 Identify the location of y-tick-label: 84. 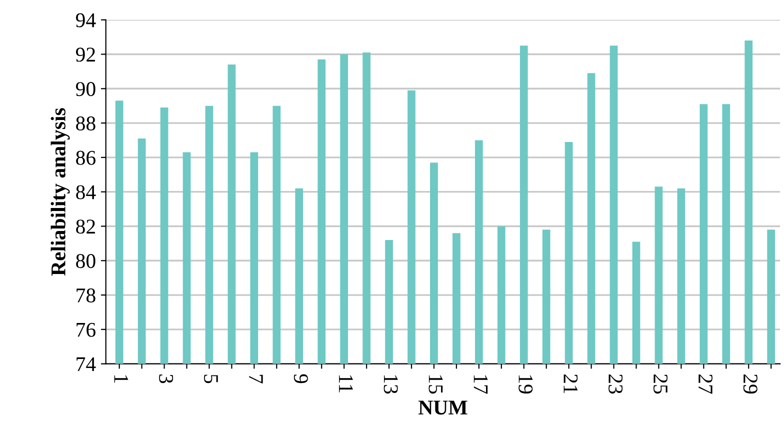
(86, 192).